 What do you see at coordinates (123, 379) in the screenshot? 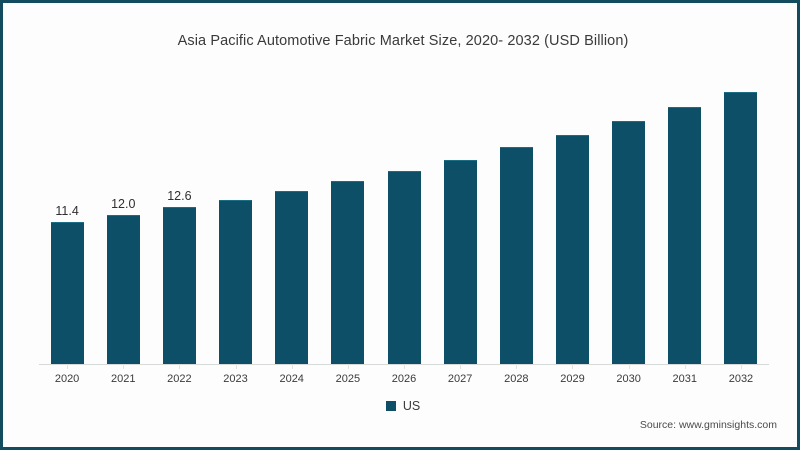
I see `x-axis-label: 2021` at bounding box center [123, 379].